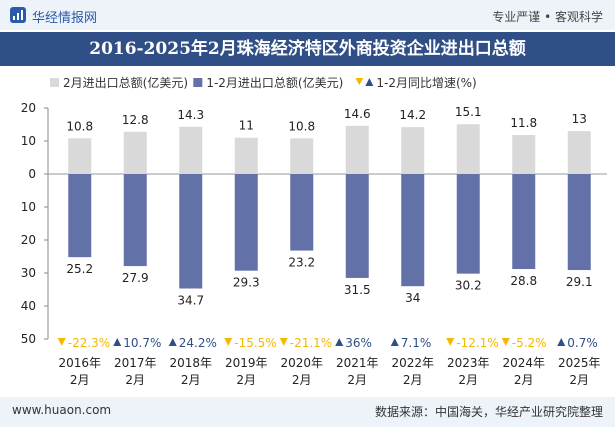 This screenshot has width=615, height=427. Describe the element at coordinates (468, 112) in the screenshot. I see `data-label-feb-7: 15.1` at that location.